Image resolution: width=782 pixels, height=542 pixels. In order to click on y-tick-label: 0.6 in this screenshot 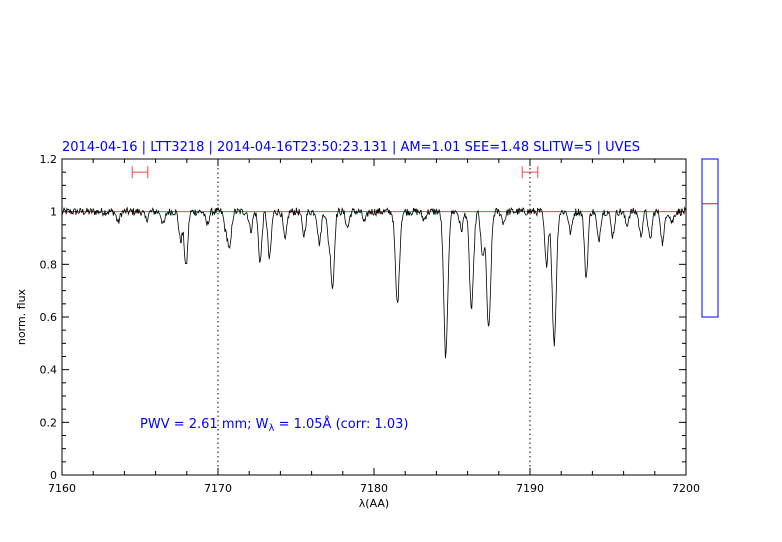, I will do `click(49, 317)`.